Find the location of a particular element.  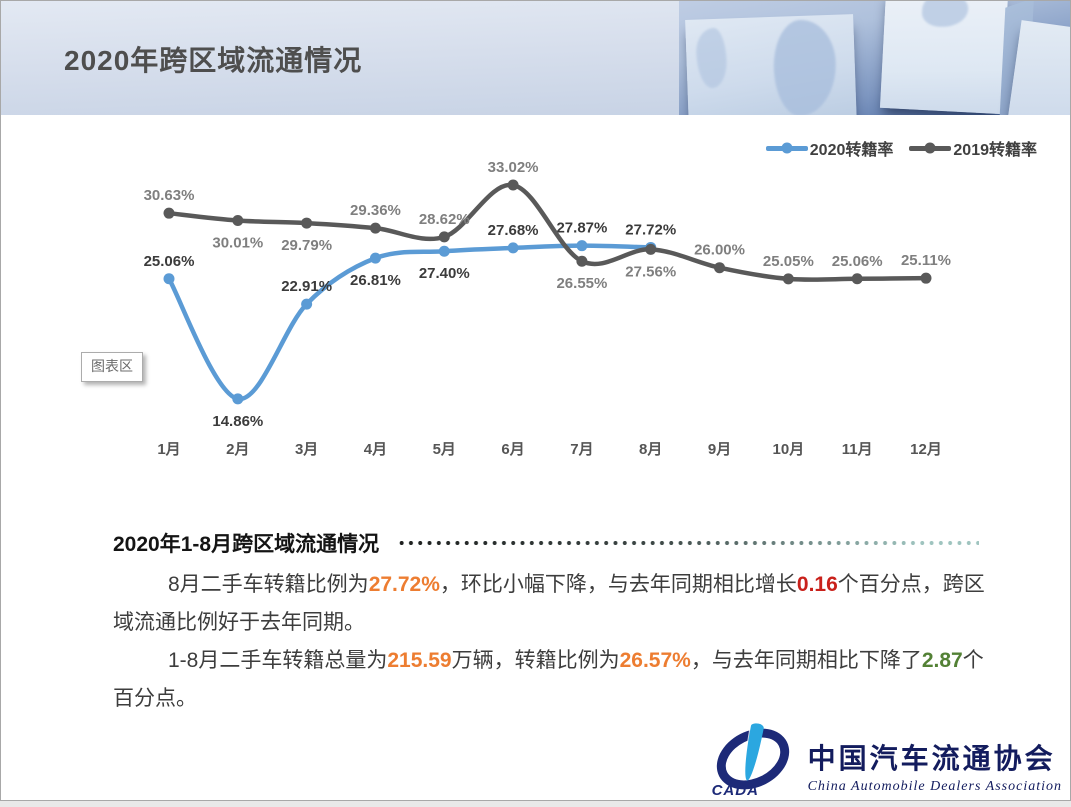

data-label: 26.00% is located at coordinates (719, 250).